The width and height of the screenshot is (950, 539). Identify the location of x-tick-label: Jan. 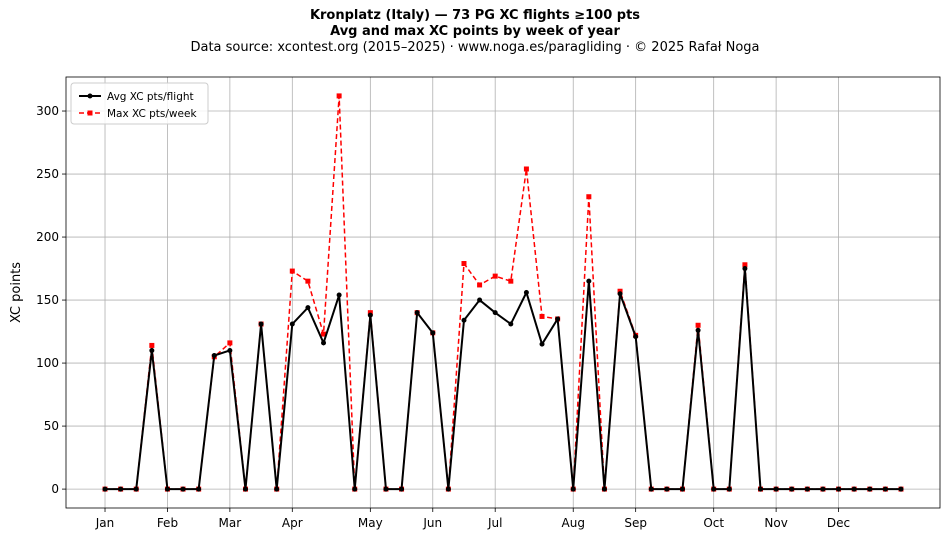
(105, 523).